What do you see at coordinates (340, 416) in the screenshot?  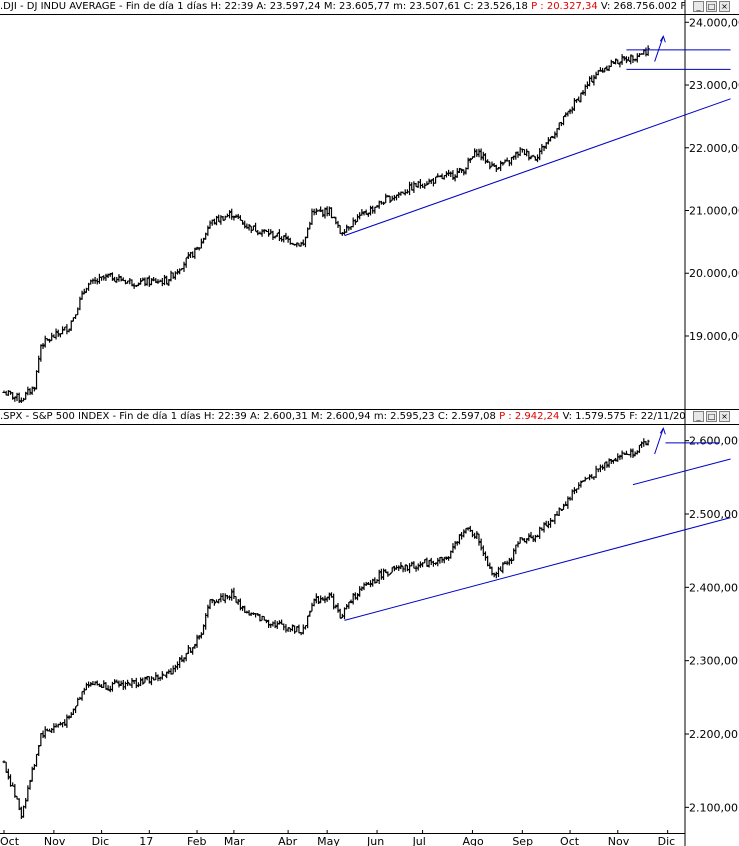 I see `high: M: 2.600,94` at bounding box center [340, 416].